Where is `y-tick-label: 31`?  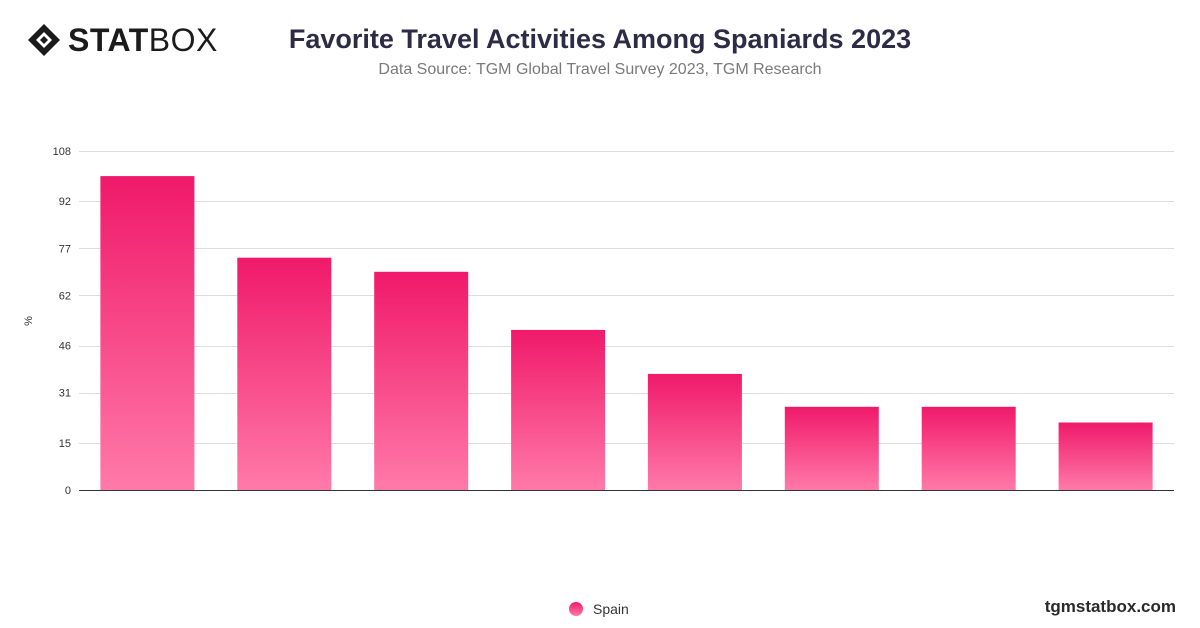
y-tick-label: 31 is located at coordinates (65, 394).